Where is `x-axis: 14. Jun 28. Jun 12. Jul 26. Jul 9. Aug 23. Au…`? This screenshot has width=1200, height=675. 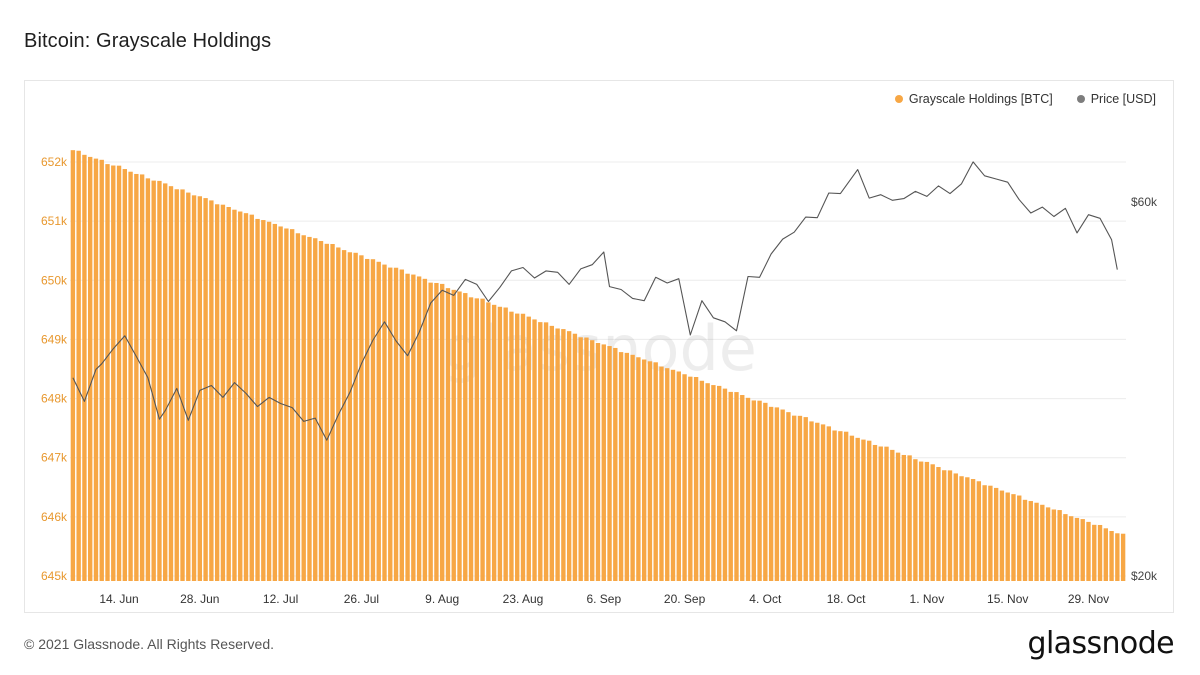 x-axis: 14. Jun 28. Jun 12. Jul 26. Jul 9. Aug 23. Au… is located at coordinates (604, 599).